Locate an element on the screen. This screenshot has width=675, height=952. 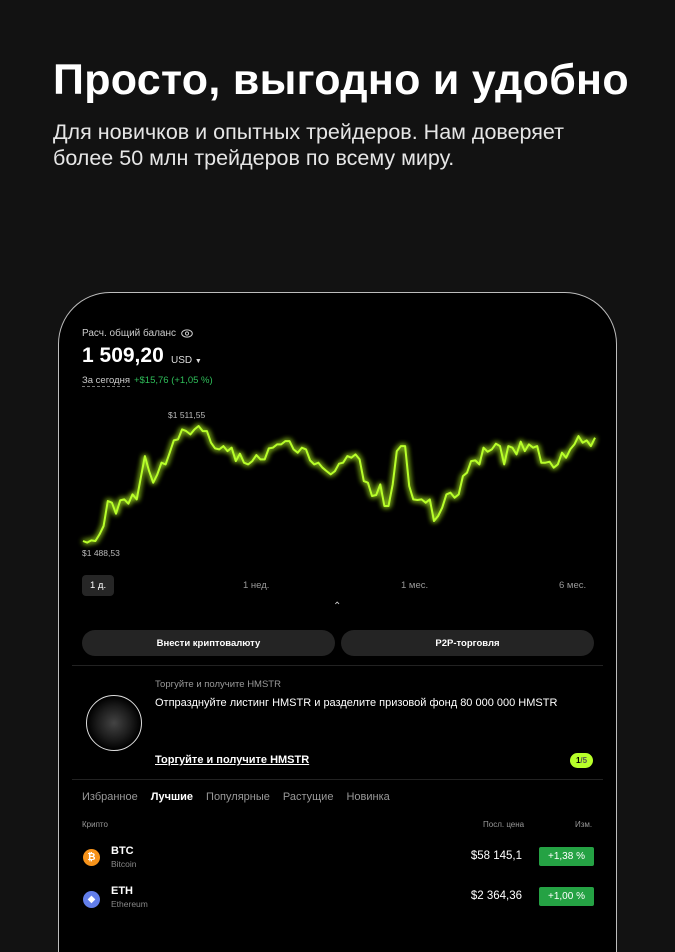
column-price: Посл. цена is located at coordinates (504, 824).